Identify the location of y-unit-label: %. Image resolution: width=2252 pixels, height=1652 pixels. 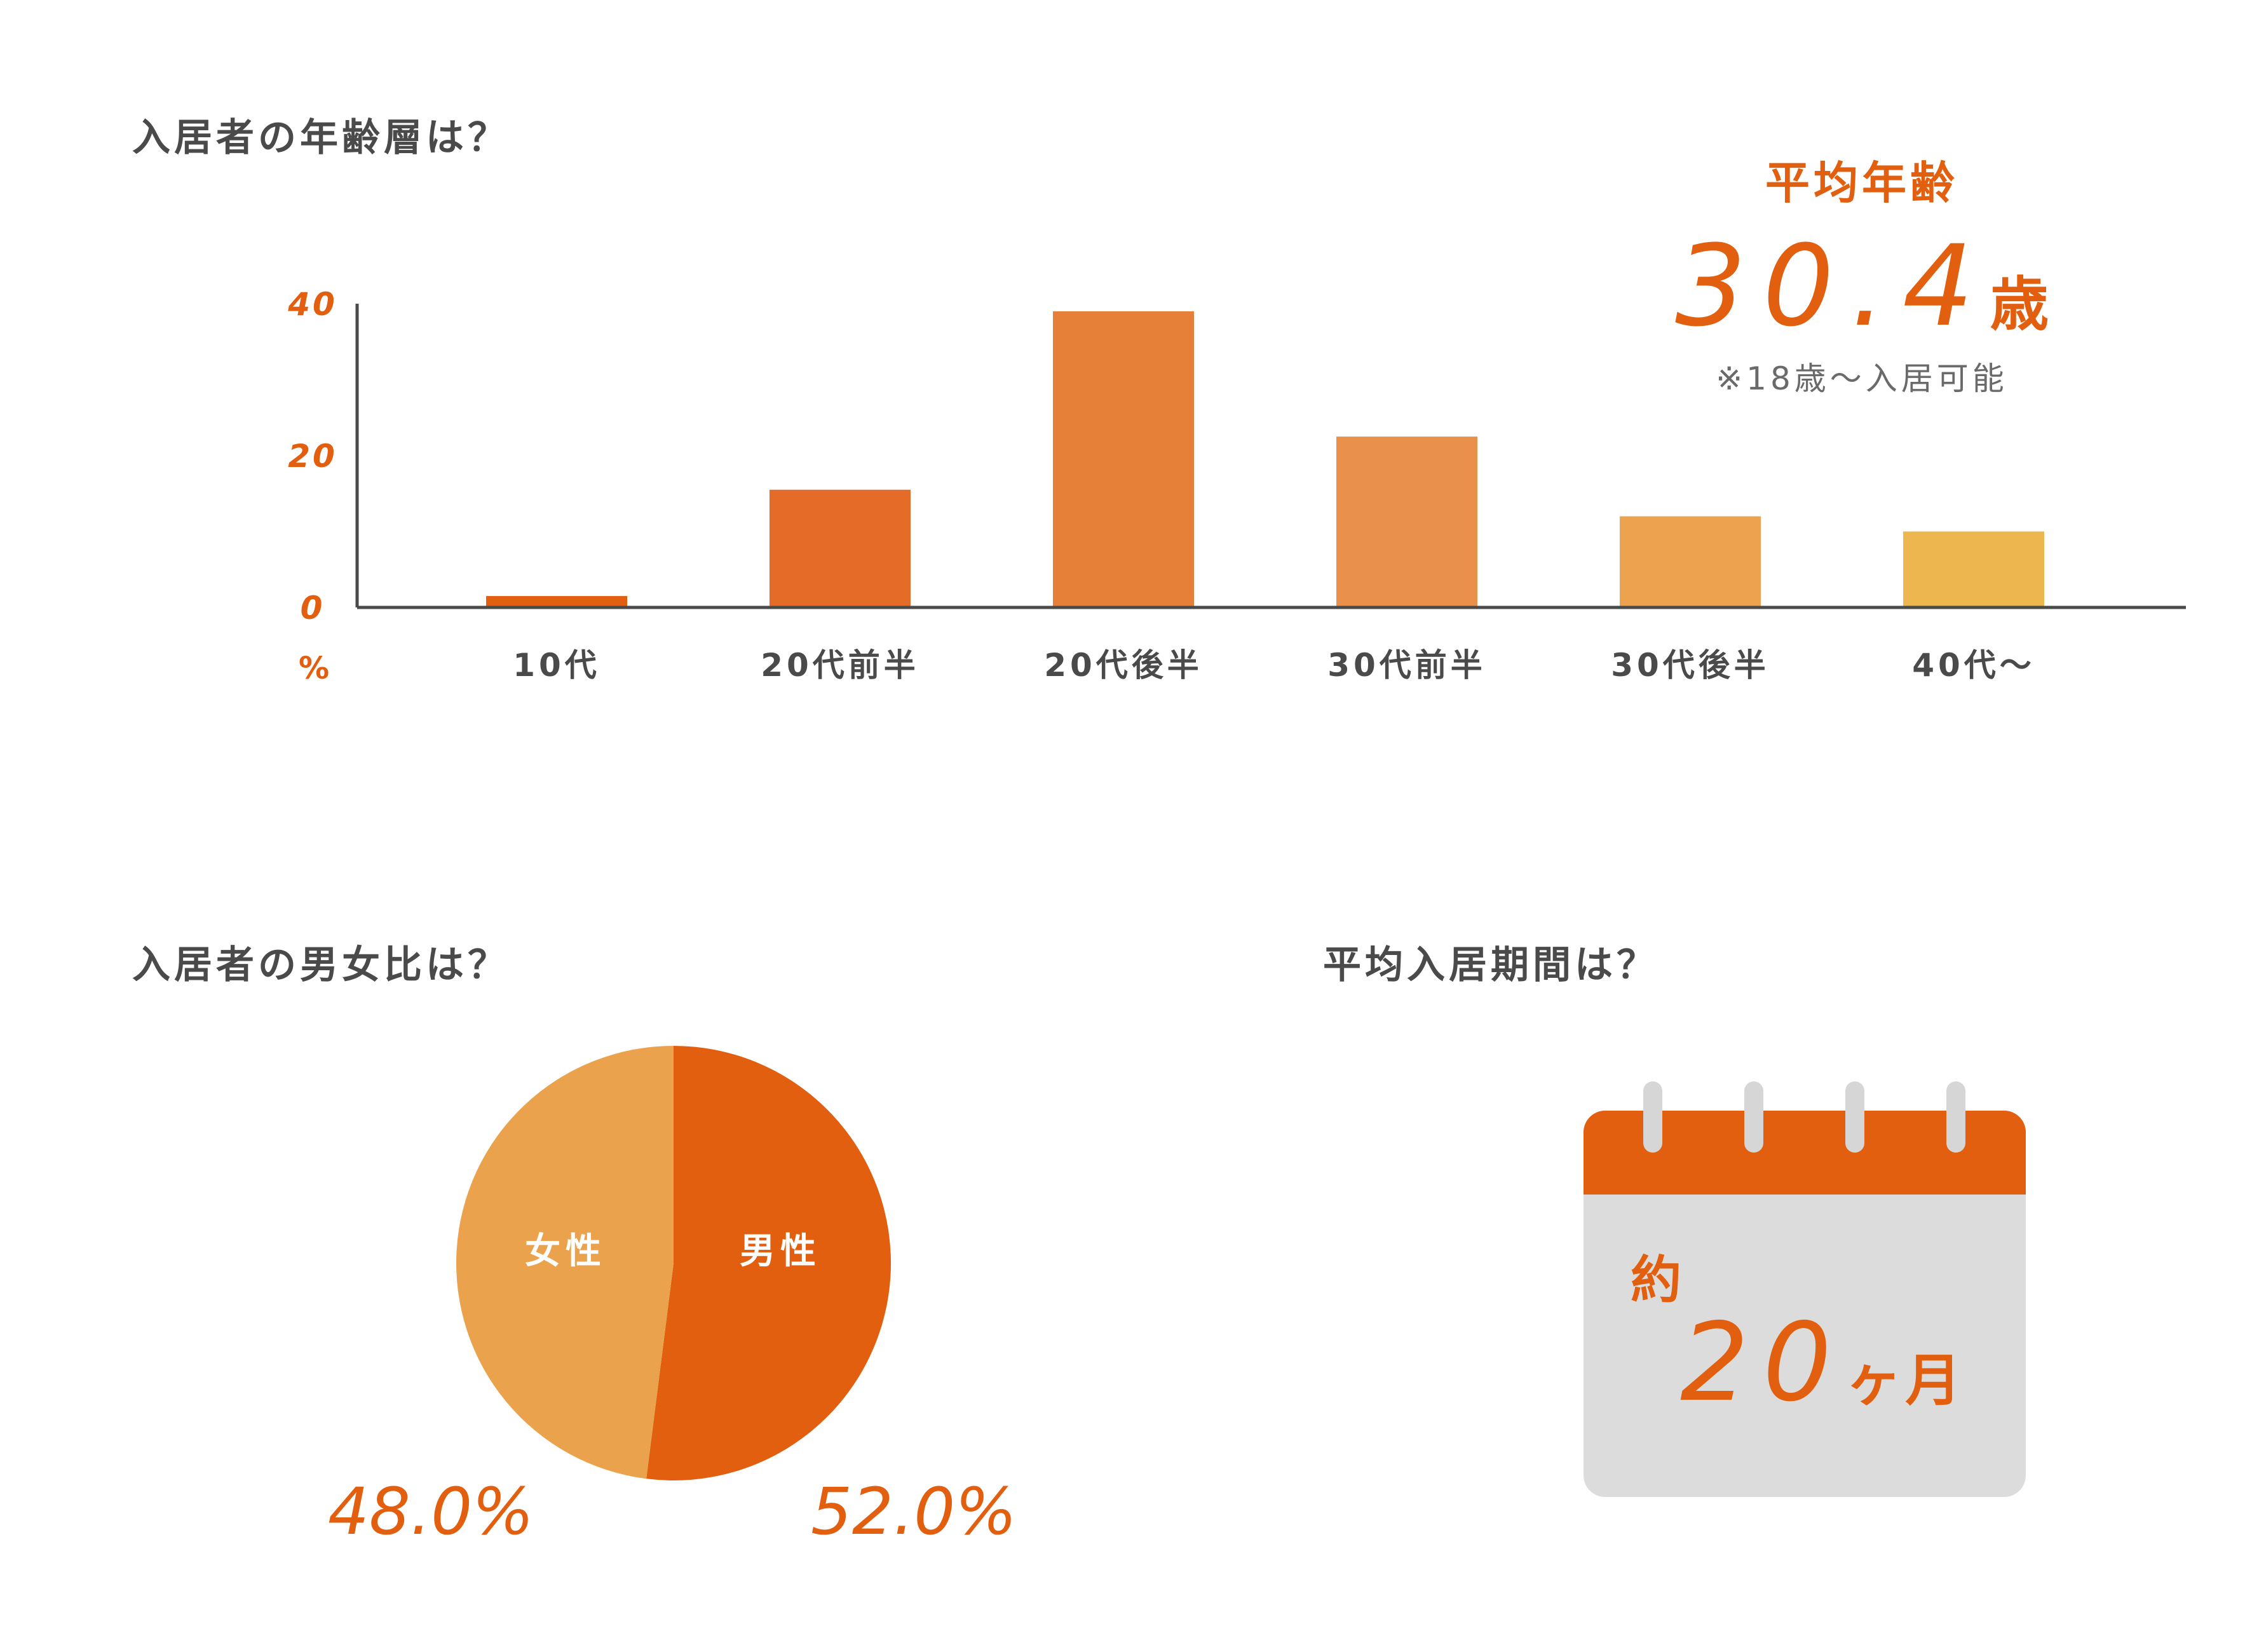
(314, 668).